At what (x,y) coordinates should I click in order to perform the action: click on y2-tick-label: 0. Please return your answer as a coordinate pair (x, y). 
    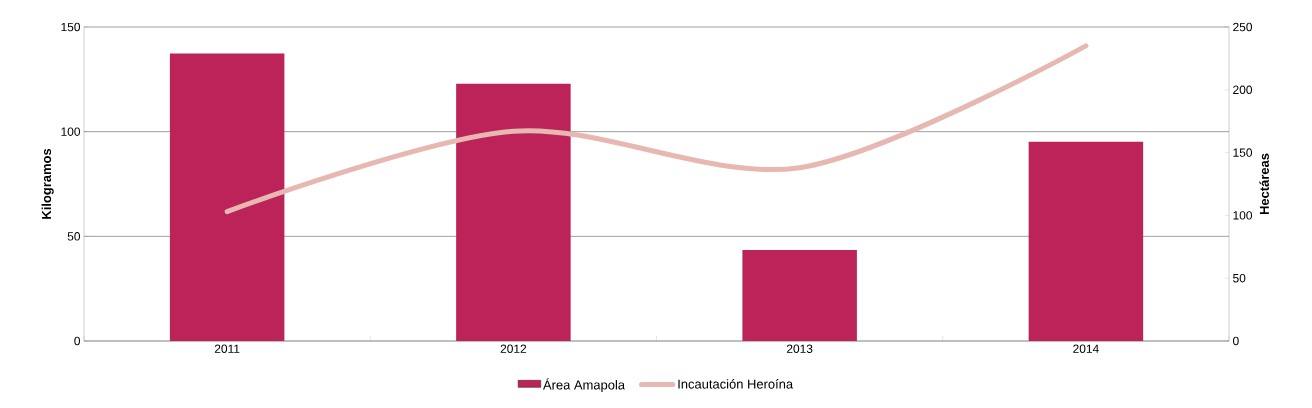
    Looking at the image, I should click on (1236, 341).